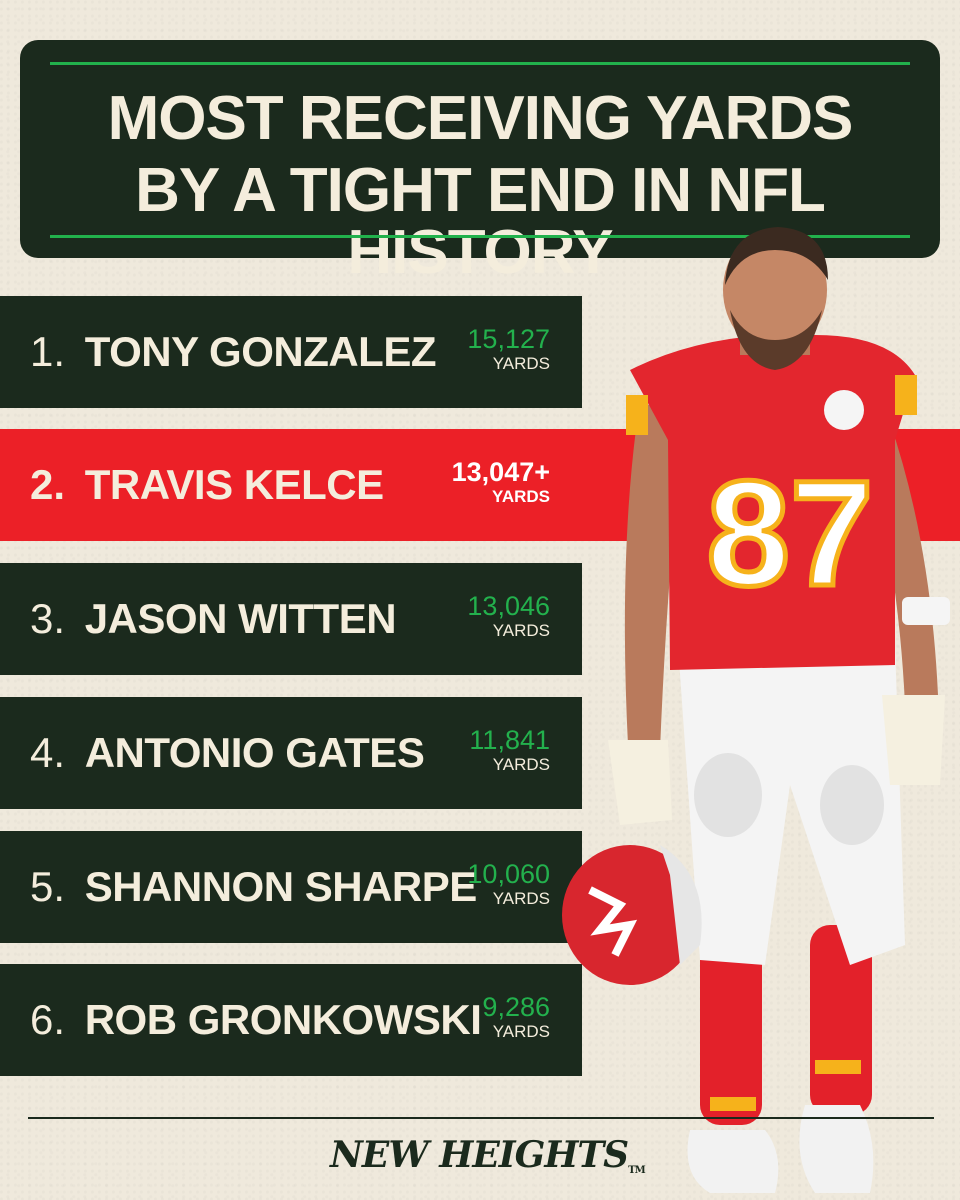 The height and width of the screenshot is (1200, 960). I want to click on ranking-player: 2. TRAVIS KELCE, so click(207, 485).